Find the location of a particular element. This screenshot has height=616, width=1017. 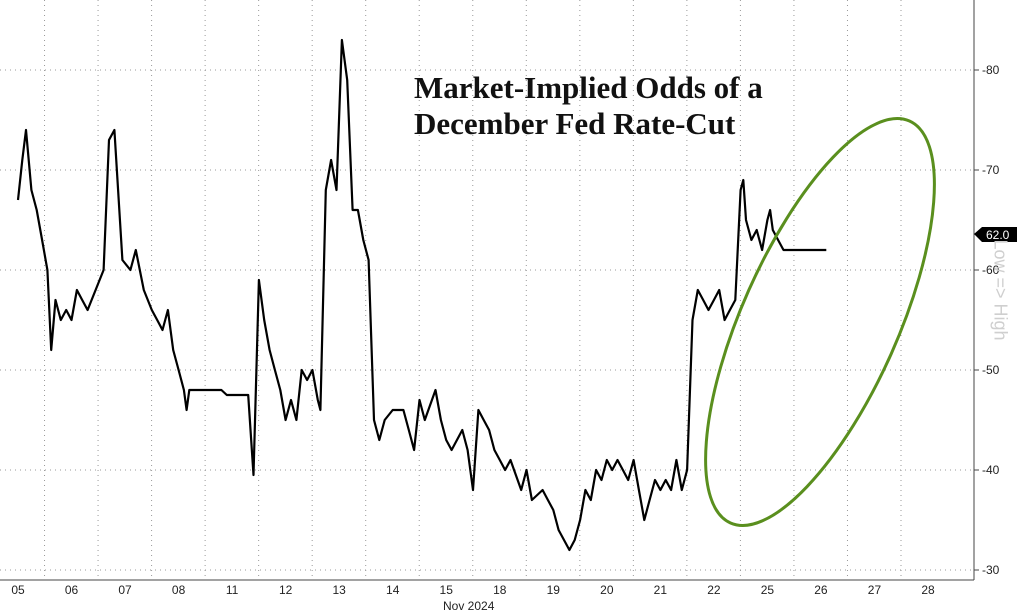

x-tick-label: 07 is located at coordinates (125, 590).